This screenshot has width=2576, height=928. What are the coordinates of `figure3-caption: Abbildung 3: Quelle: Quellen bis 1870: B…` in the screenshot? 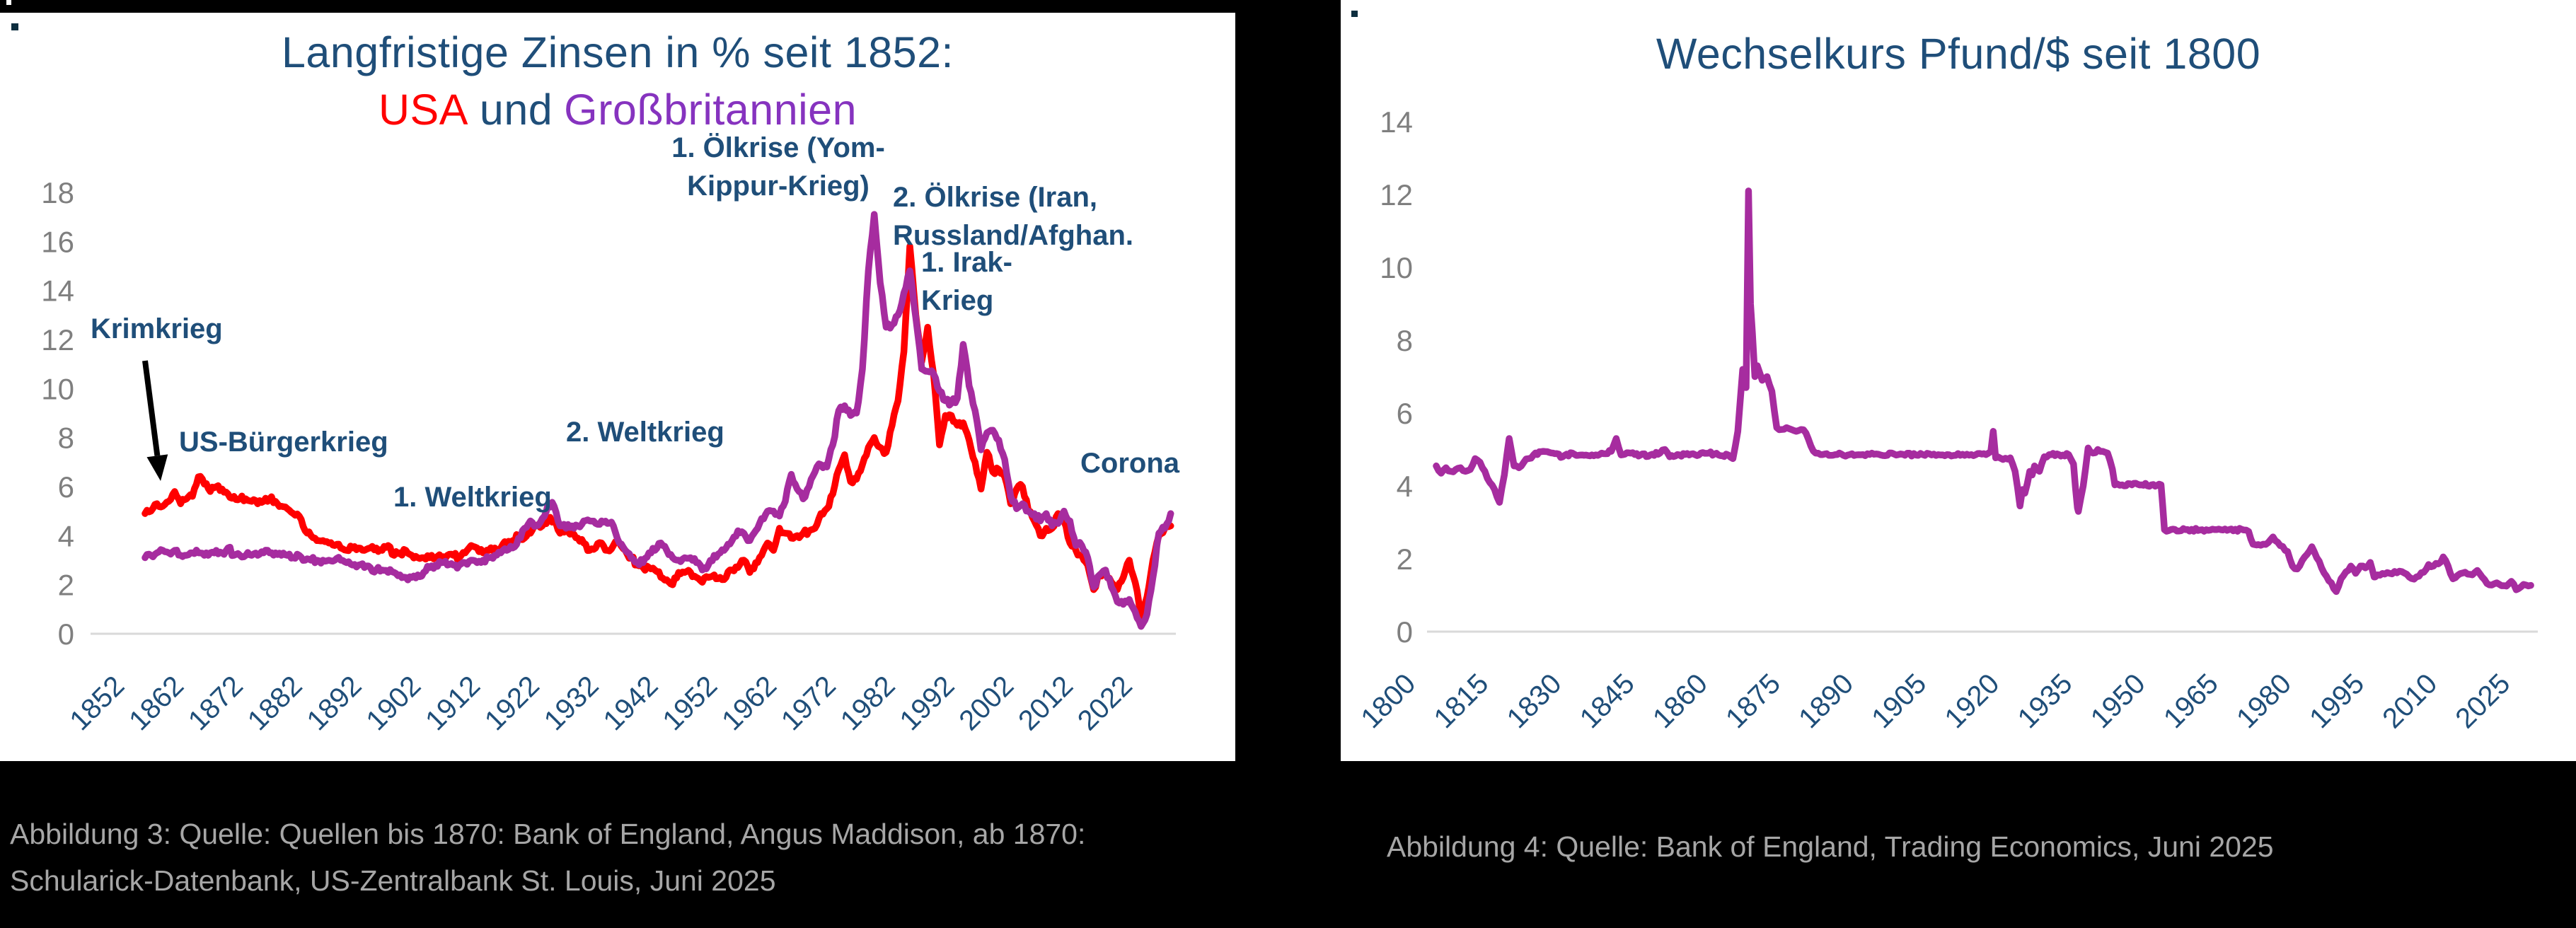 It's located at (547, 857).